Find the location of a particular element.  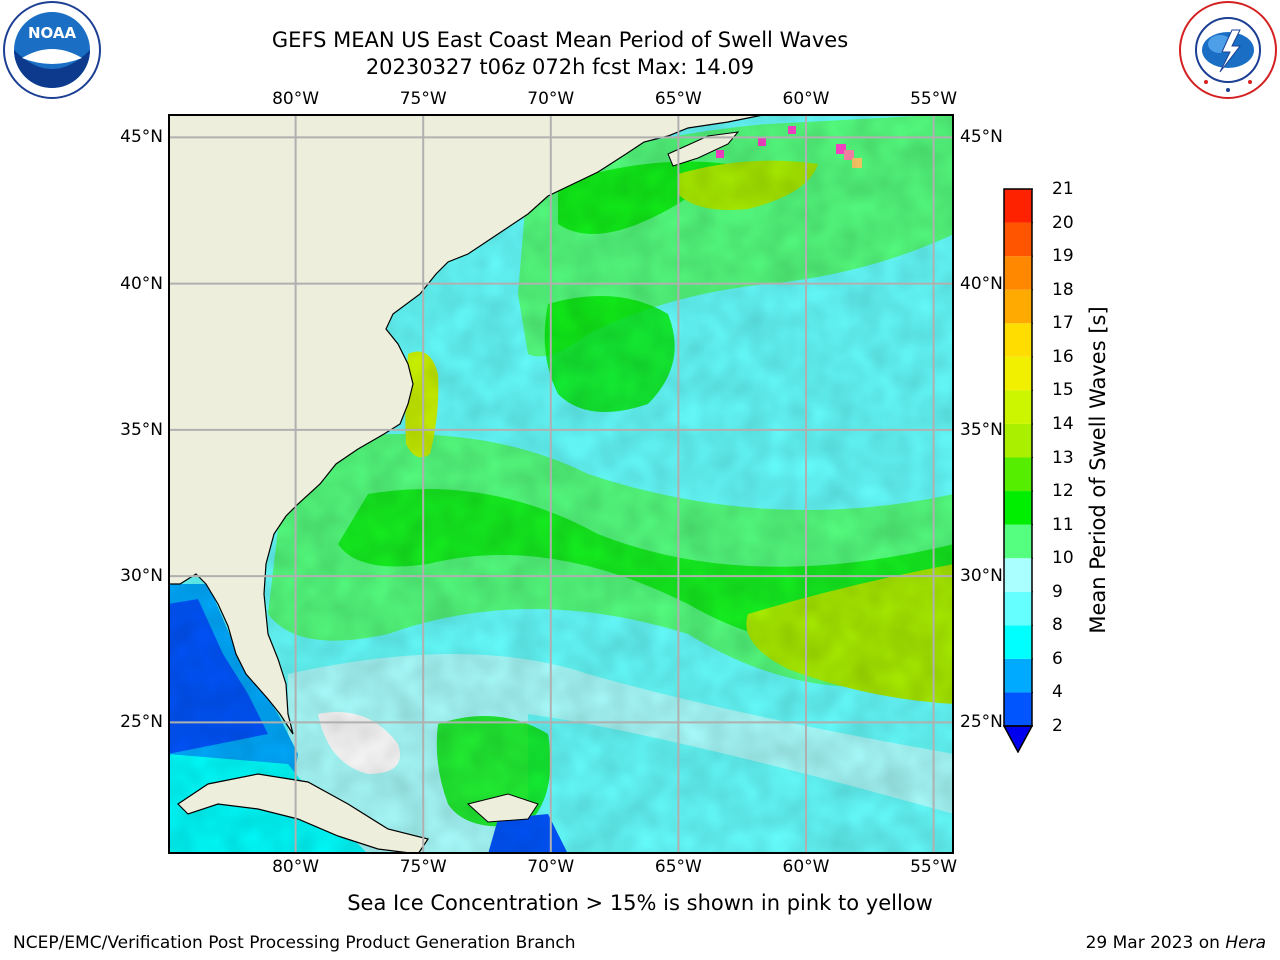

colorbar-tick-label: 11 is located at coordinates (1063, 524).